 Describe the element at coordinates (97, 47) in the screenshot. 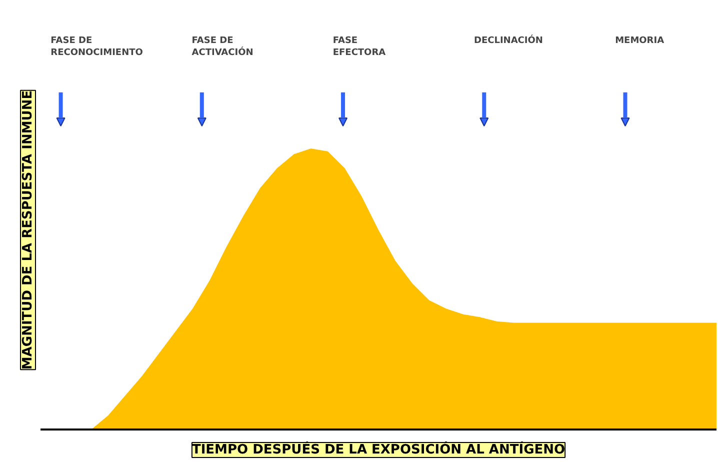

I see `text: FASE DE RECONOCIMIENTO` at that location.